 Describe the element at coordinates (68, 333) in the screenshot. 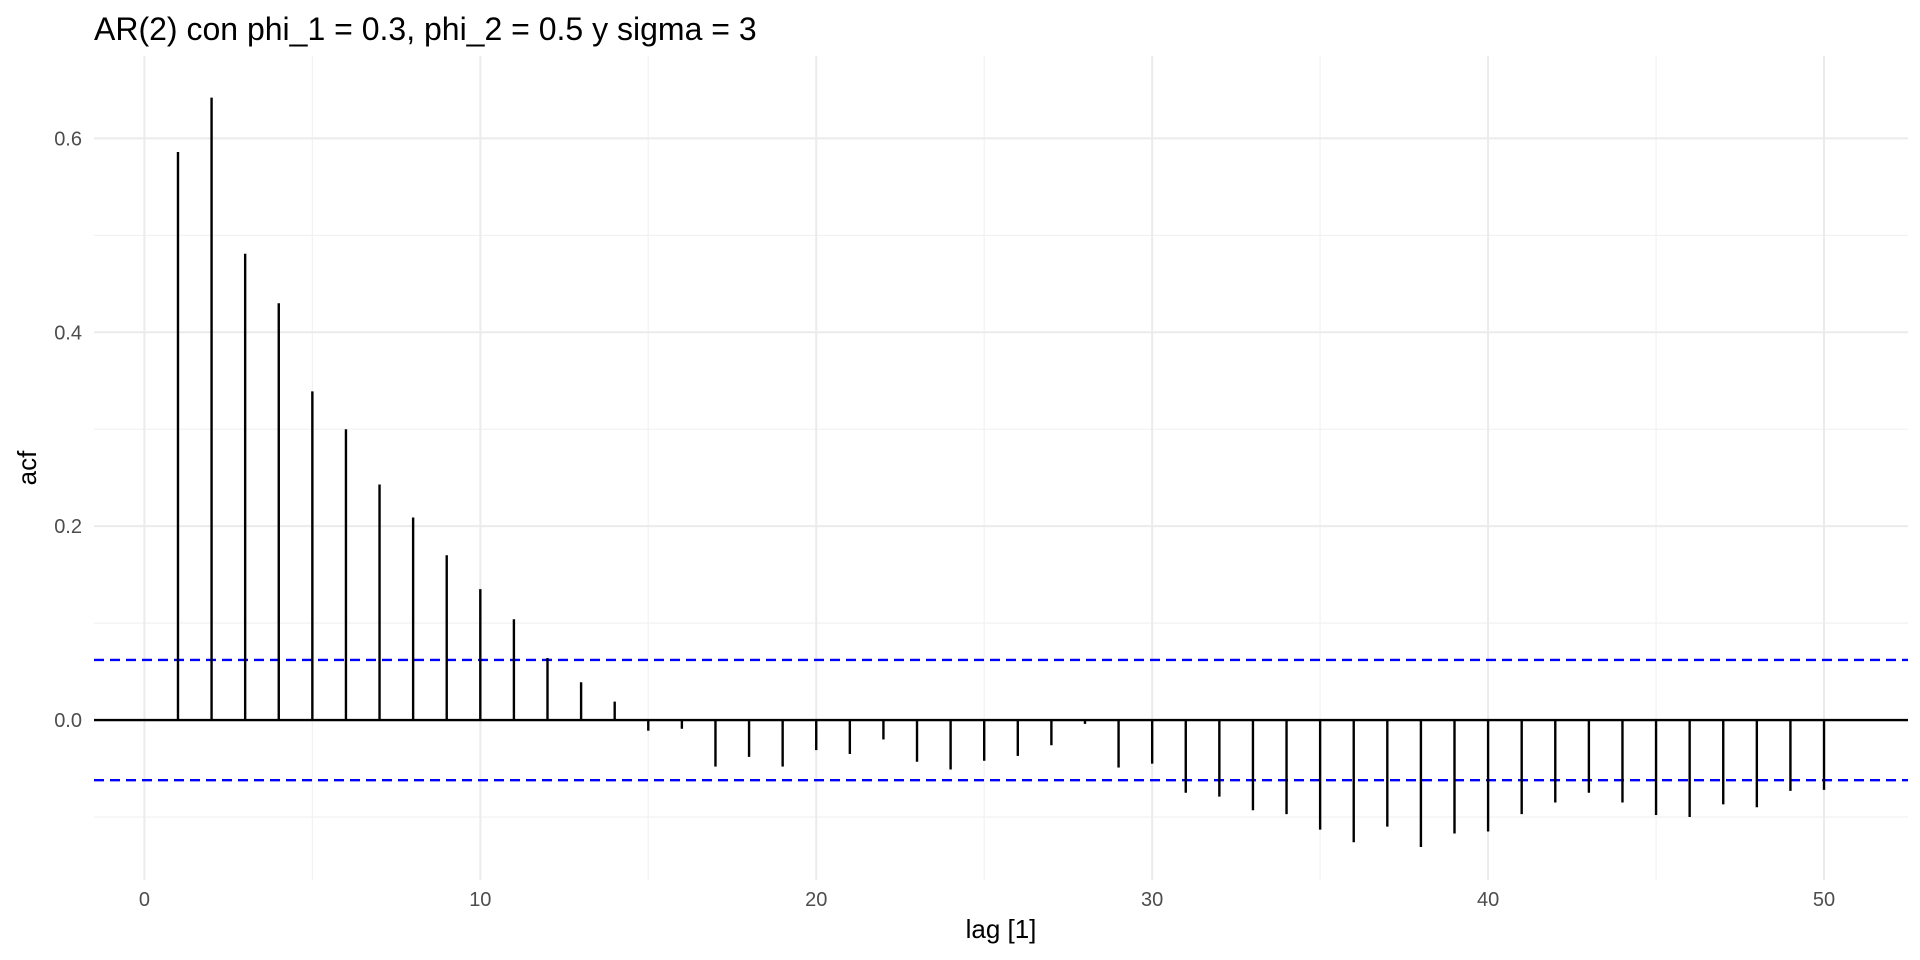

I see `y-tick-label: 0.4` at that location.